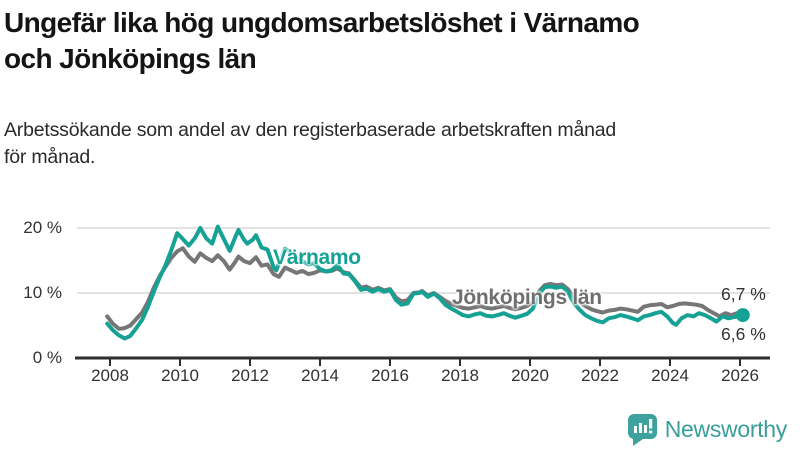 This screenshot has height=450, width=800. I want to click on x-tick-label-2022: 2022, so click(600, 375).